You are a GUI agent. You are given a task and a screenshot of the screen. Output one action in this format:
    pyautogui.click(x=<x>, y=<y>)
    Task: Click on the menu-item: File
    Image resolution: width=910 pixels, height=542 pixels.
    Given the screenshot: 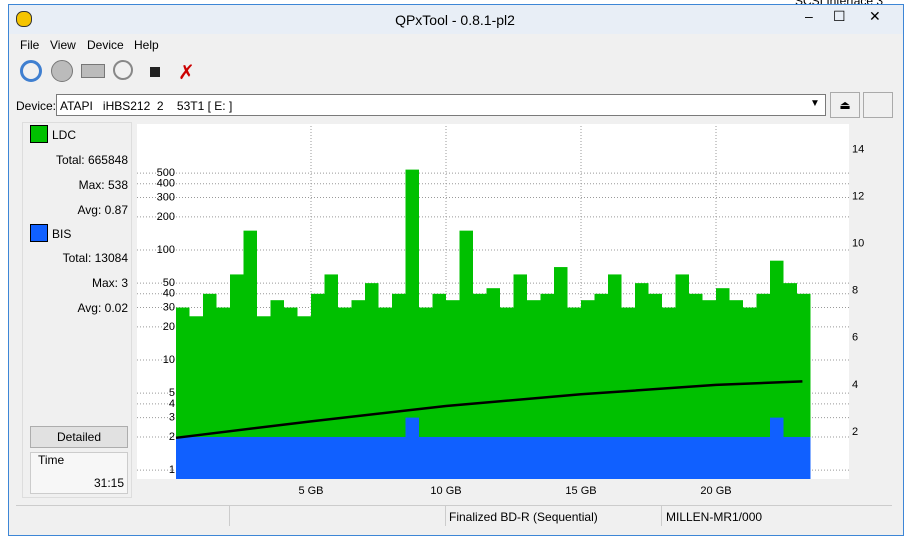 What is the action you would take?
    pyautogui.click(x=30, y=45)
    